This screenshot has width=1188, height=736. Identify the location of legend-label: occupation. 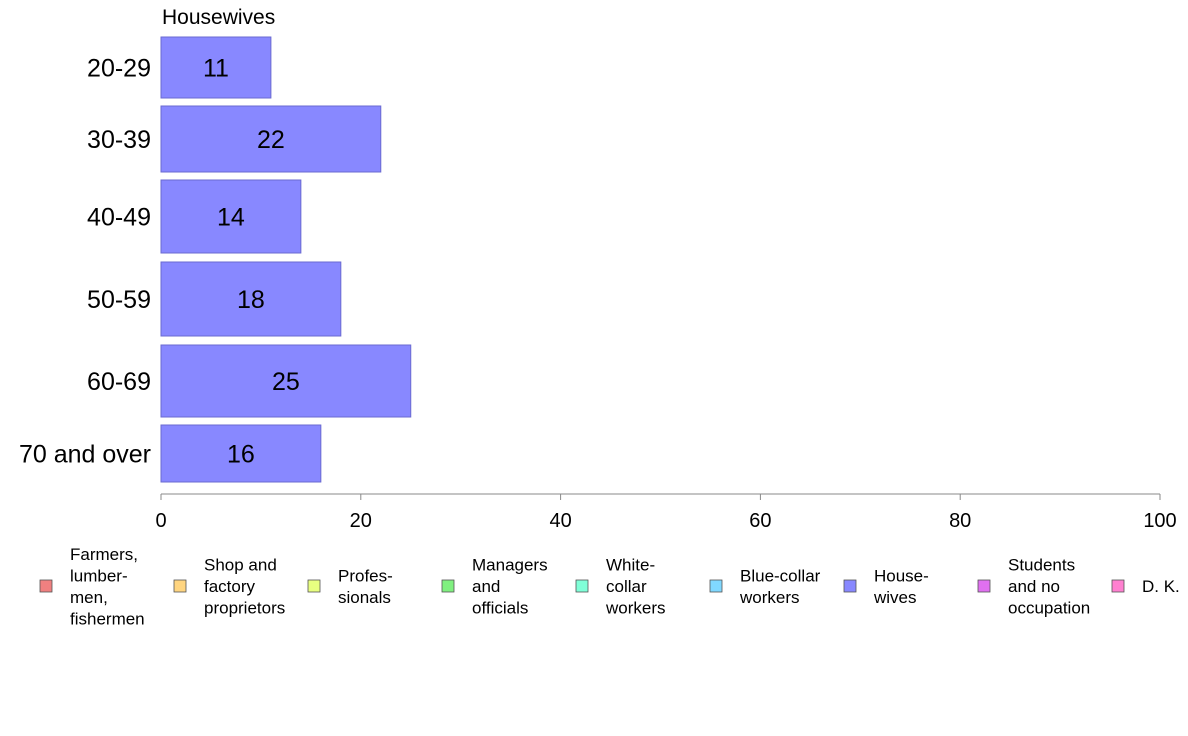
(1049, 608).